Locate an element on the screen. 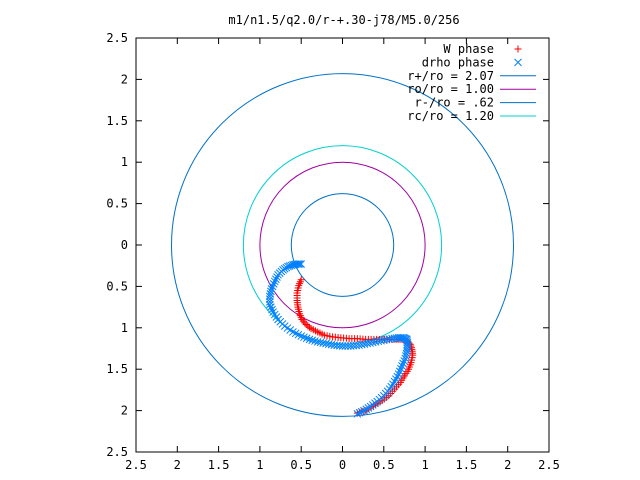  y-tick-label-4: 0.5 is located at coordinates (117, 204).